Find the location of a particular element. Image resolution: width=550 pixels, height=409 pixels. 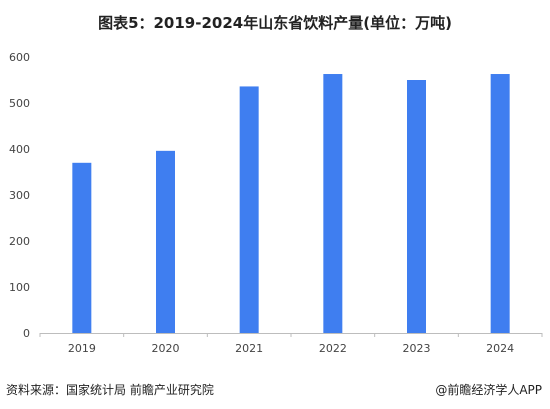

bar-2023 is located at coordinates (416, 206).